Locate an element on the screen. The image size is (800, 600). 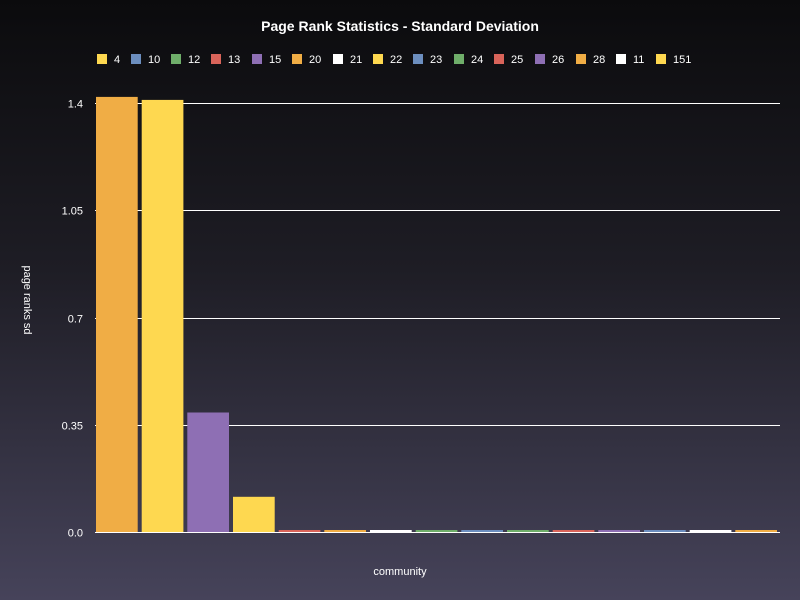
legend-label-13: 13 is located at coordinates (234, 60).